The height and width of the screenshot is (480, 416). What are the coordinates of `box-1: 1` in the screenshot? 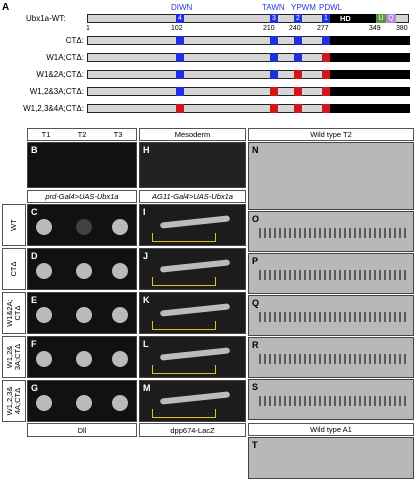 It's located at (326, 18).